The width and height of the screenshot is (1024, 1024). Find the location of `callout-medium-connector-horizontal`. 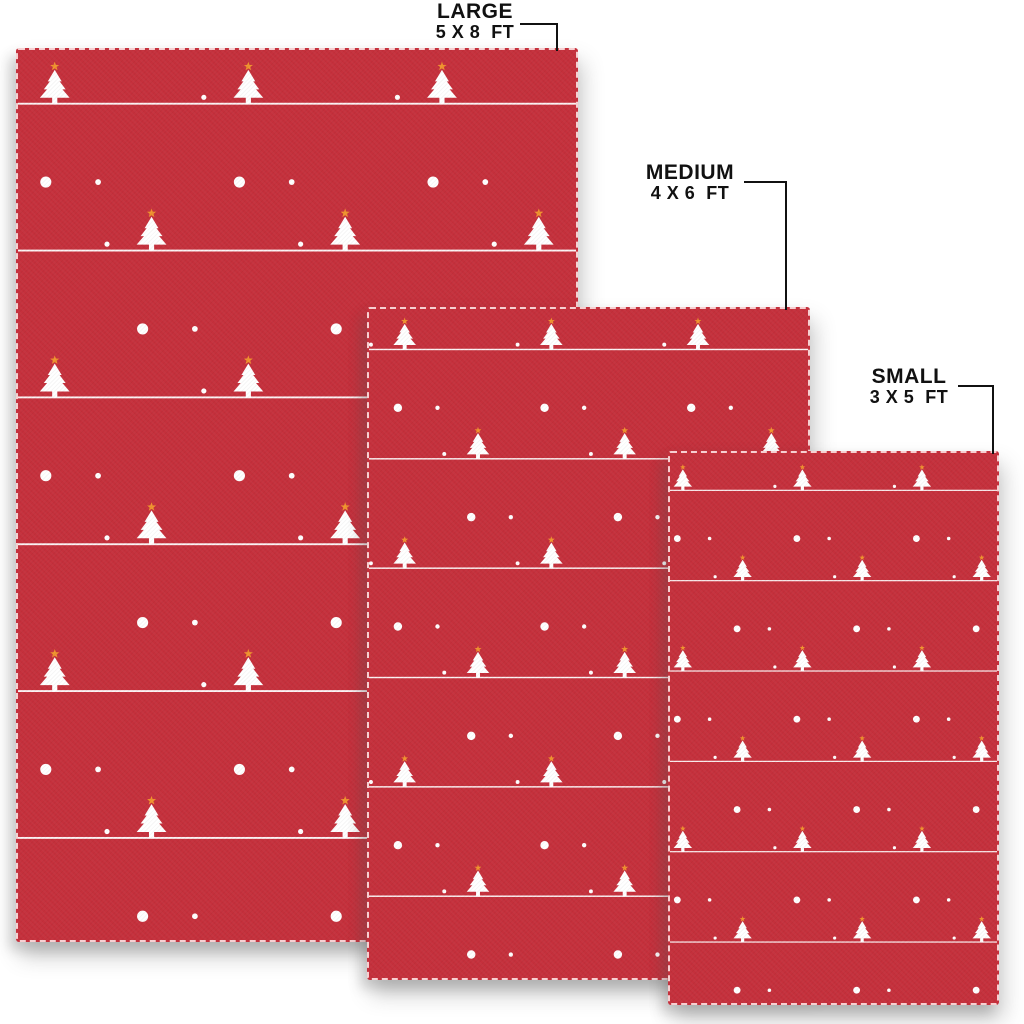

callout-medium-connector-horizontal is located at coordinates (765, 182).